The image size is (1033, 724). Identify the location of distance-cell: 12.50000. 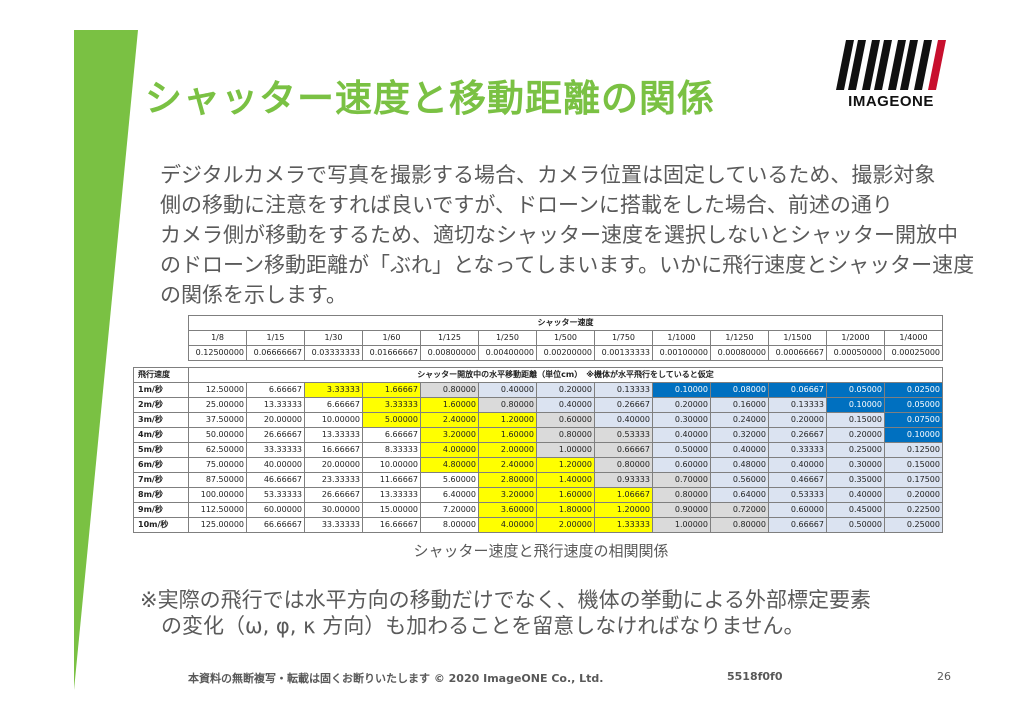
(217, 390).